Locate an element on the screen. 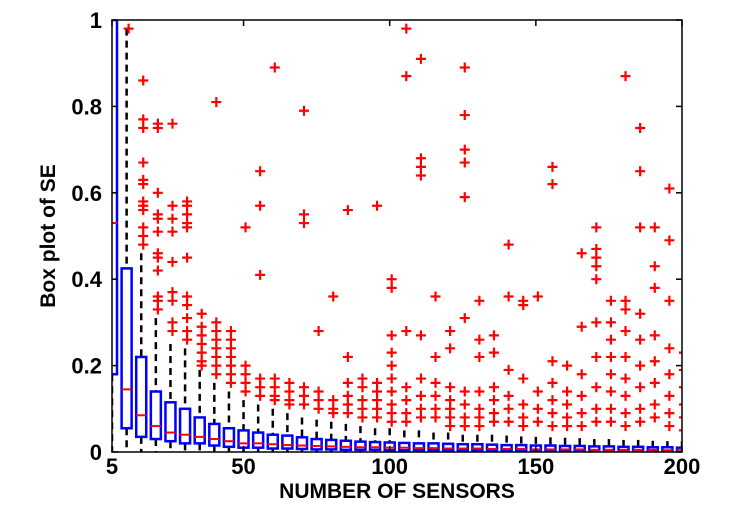 The height and width of the screenshot is (530, 747). box-x140 is located at coordinates (506, 443).